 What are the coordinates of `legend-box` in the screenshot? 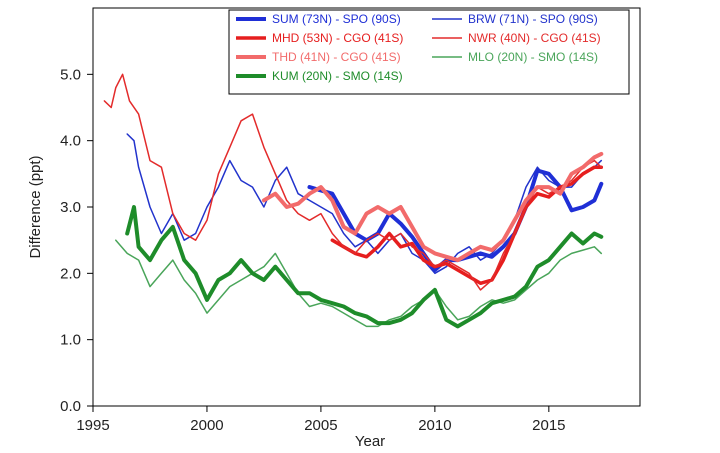 It's located at (429, 52).